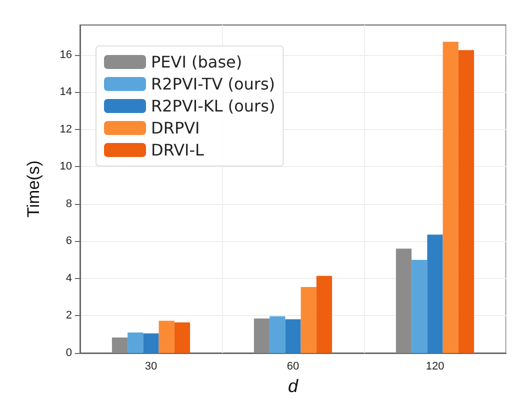 This screenshot has height=408, width=526. What do you see at coordinates (69, 278) in the screenshot?
I see `y-tick-label: 4` at bounding box center [69, 278].